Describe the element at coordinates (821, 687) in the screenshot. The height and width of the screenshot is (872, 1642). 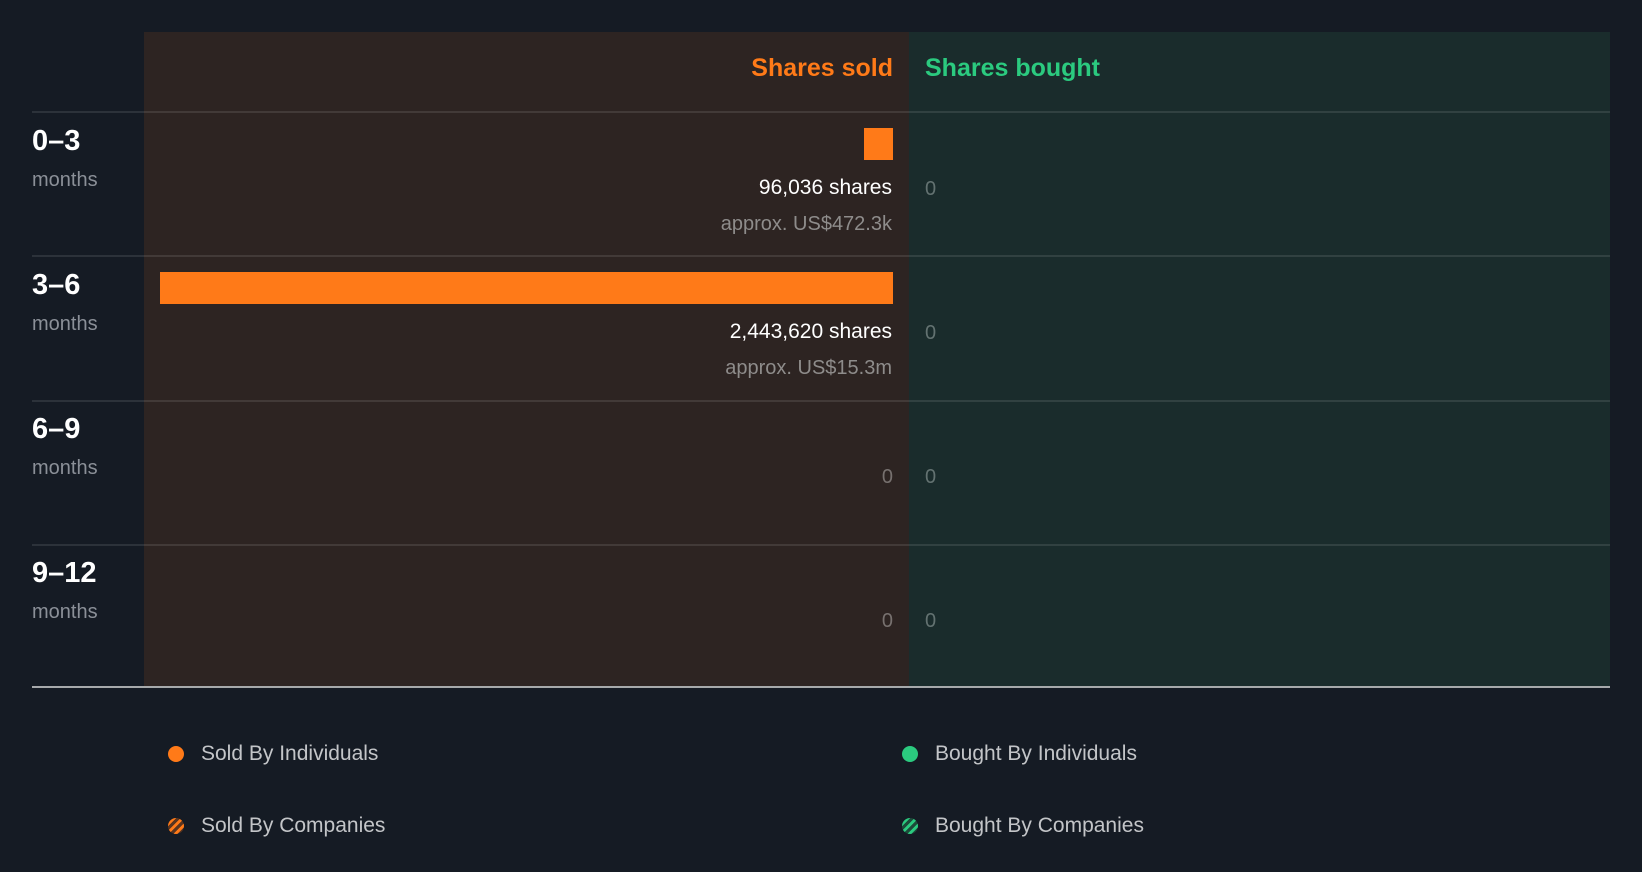
I see `x-axis-line` at that location.